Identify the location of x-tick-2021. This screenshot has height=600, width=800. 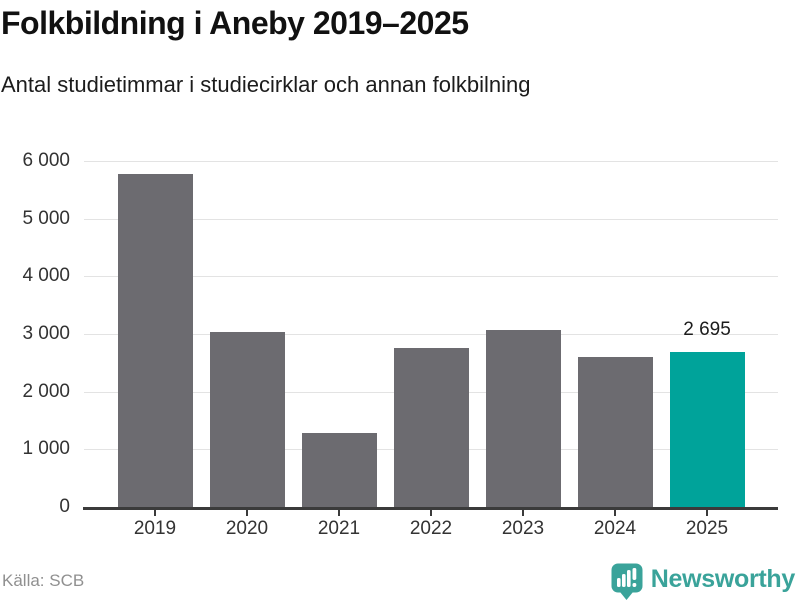
(339, 513).